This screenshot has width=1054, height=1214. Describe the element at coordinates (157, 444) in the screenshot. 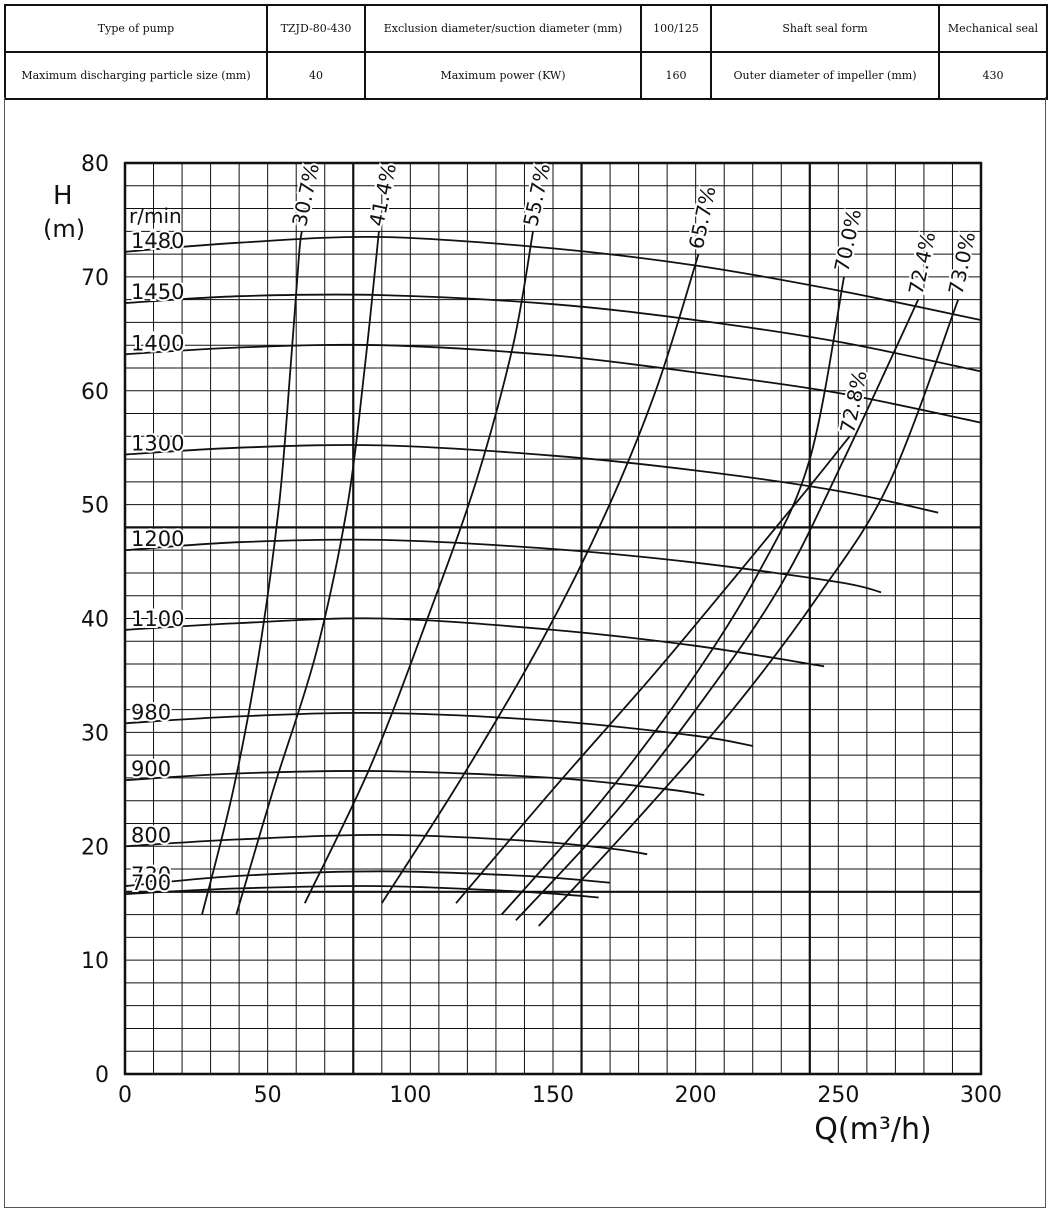

I see `speed-curve-label: 1300` at that location.